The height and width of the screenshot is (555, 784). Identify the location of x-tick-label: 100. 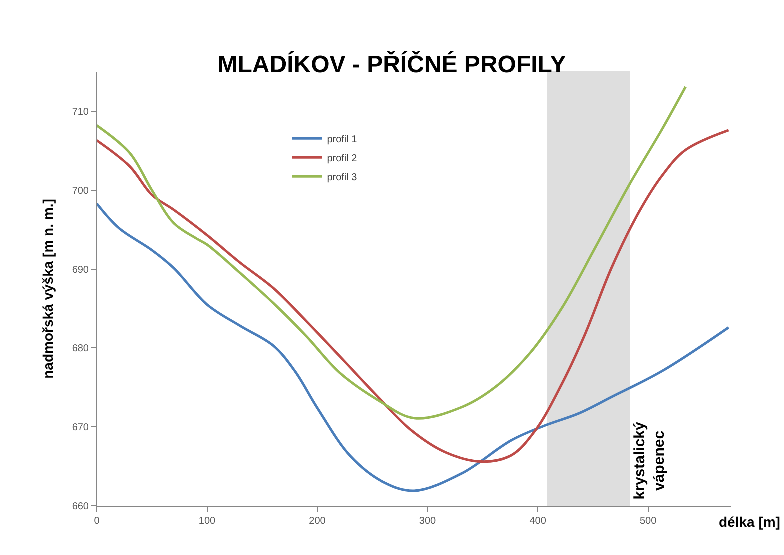
(207, 521).